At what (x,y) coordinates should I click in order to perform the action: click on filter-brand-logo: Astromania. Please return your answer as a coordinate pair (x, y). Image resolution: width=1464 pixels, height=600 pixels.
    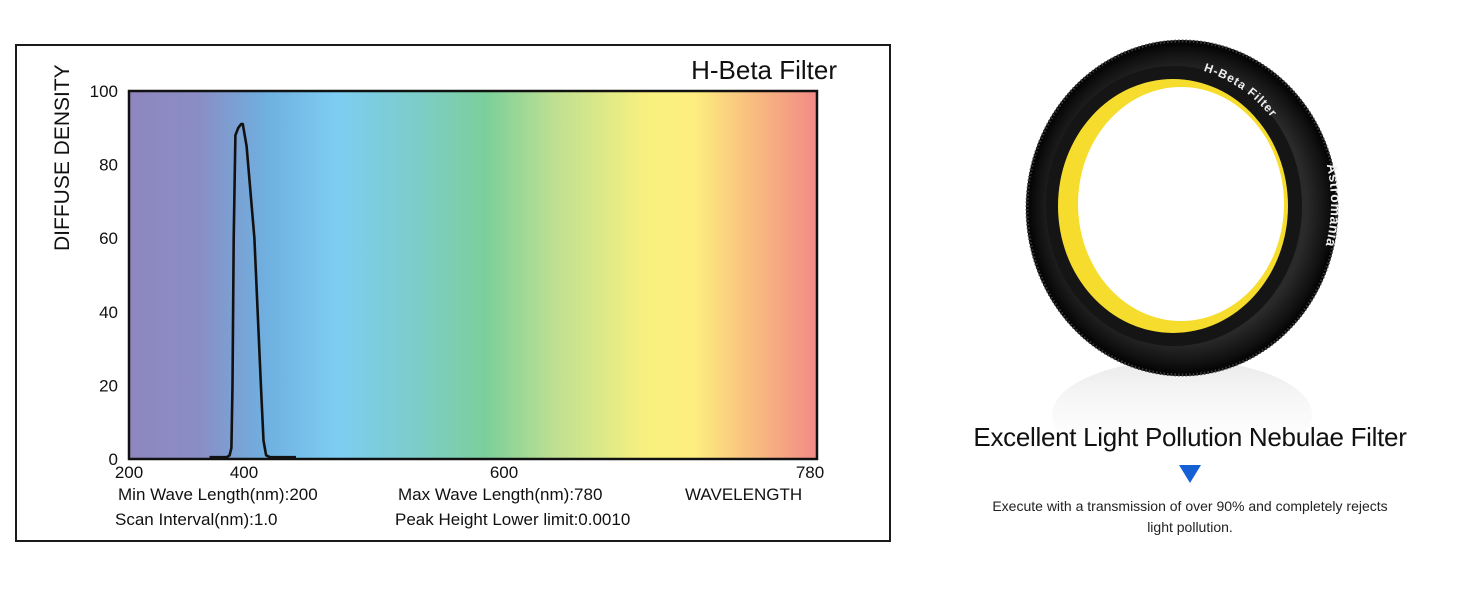
    Looking at the image, I should click on (1334, 205).